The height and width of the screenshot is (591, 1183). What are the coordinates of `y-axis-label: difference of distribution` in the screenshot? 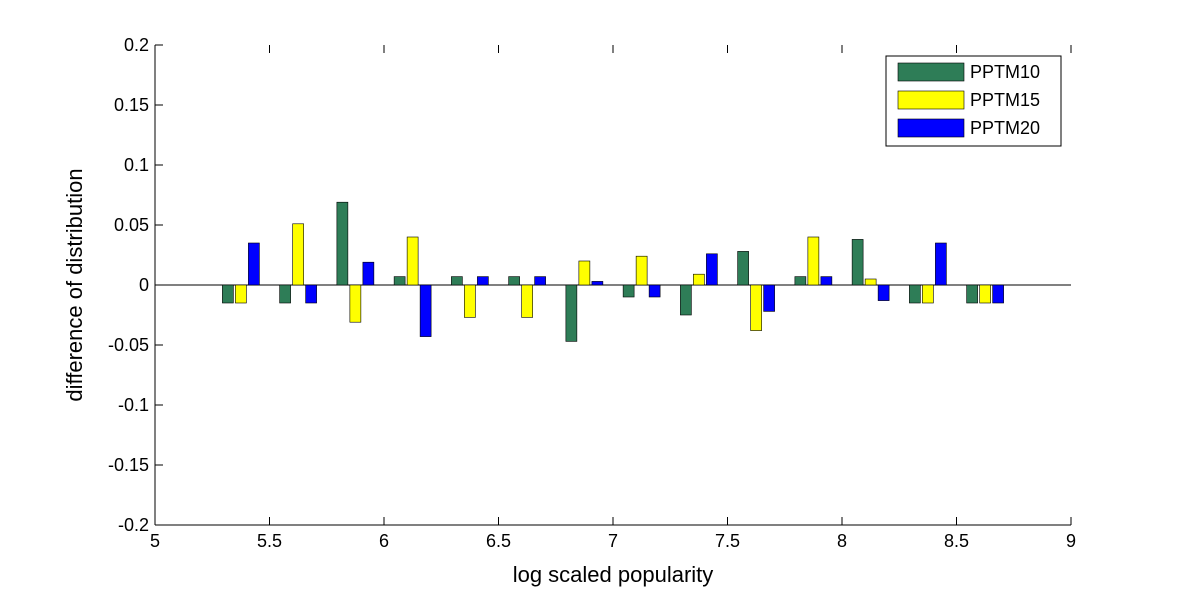 It's located at (74, 284).